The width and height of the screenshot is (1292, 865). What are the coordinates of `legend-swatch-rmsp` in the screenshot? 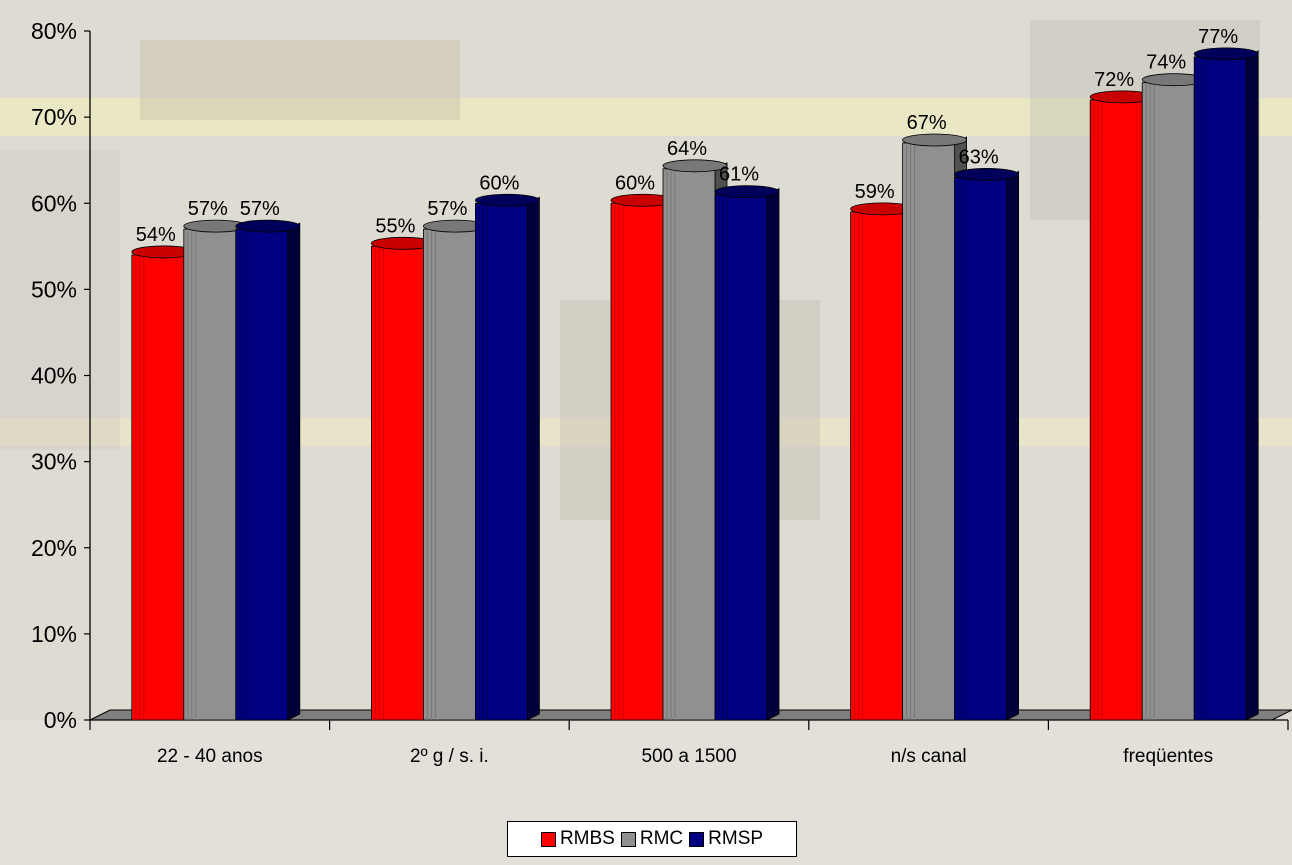 It's located at (697, 839).